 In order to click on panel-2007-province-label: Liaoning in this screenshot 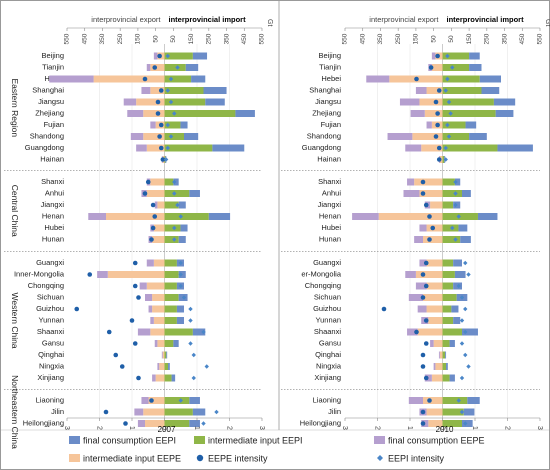, I will do `click(50, 399)`.